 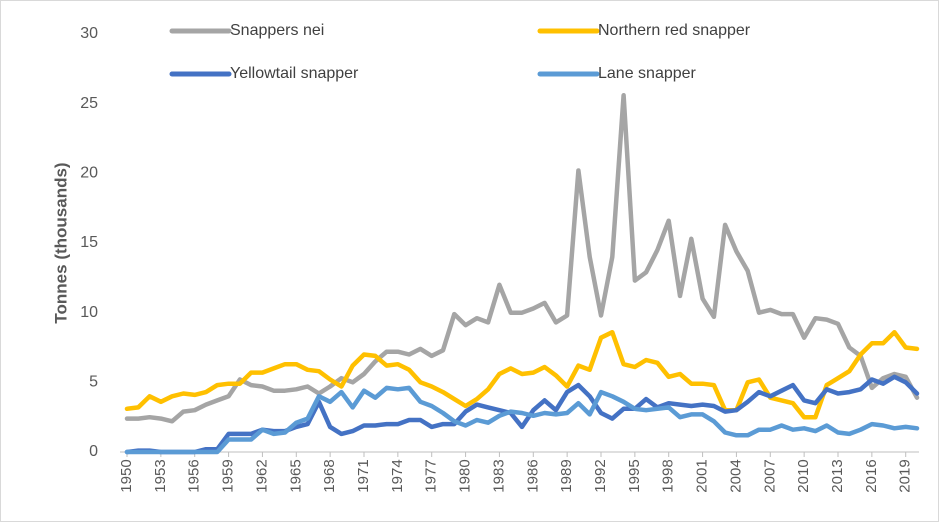 What do you see at coordinates (295, 475) in the screenshot?
I see `x-tick-label: 1965` at bounding box center [295, 475].